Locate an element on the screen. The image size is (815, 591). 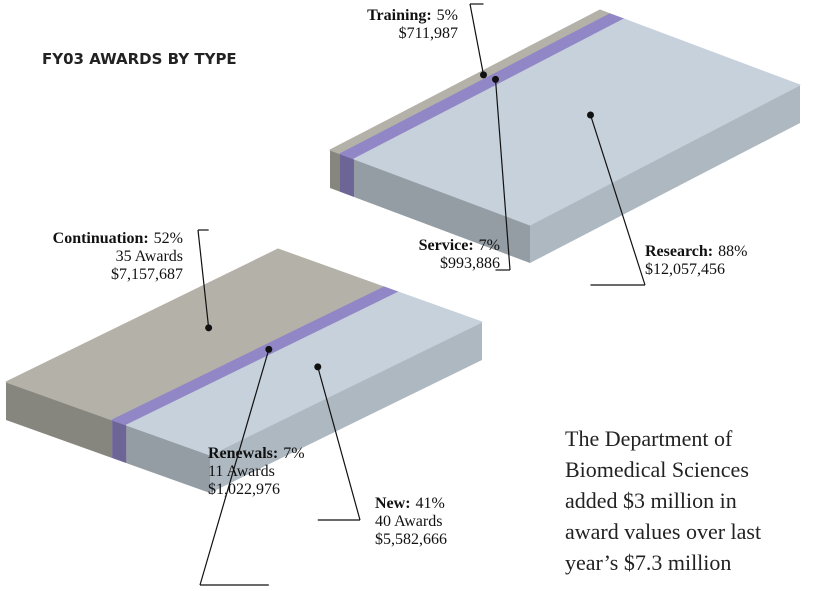
category-name: Service: is located at coordinates (446, 245).